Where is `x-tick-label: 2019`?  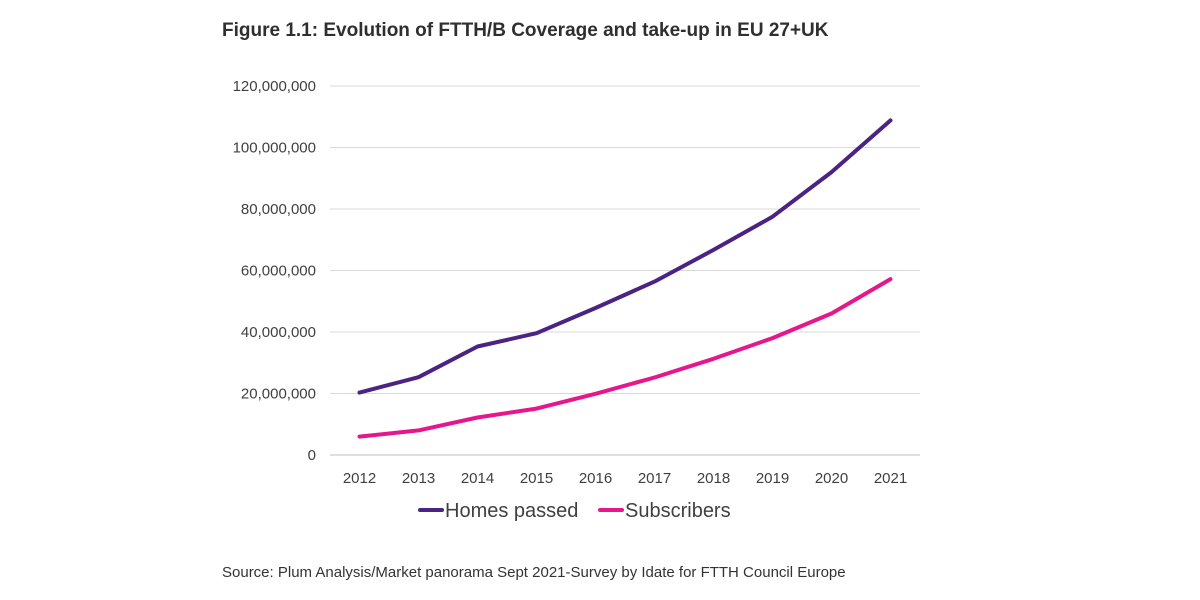 x-tick-label: 2019 is located at coordinates (772, 478).